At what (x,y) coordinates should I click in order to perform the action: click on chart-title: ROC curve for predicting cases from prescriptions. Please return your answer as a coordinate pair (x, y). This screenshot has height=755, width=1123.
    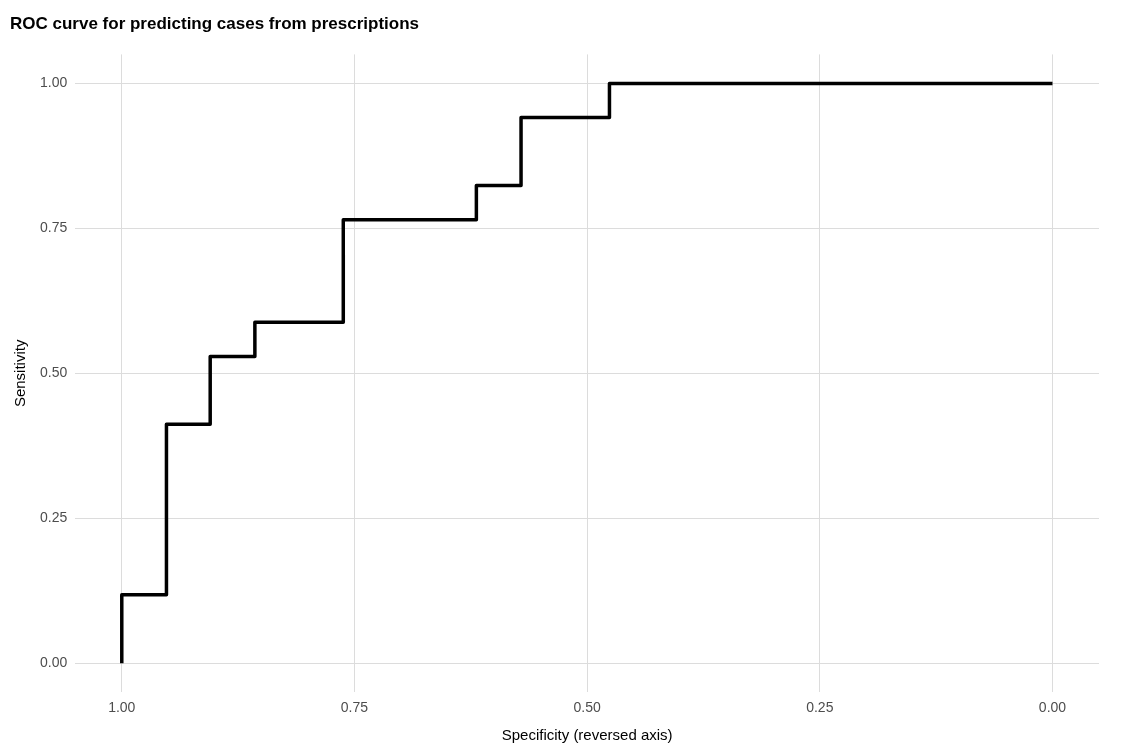
    Looking at the image, I should click on (215, 23).